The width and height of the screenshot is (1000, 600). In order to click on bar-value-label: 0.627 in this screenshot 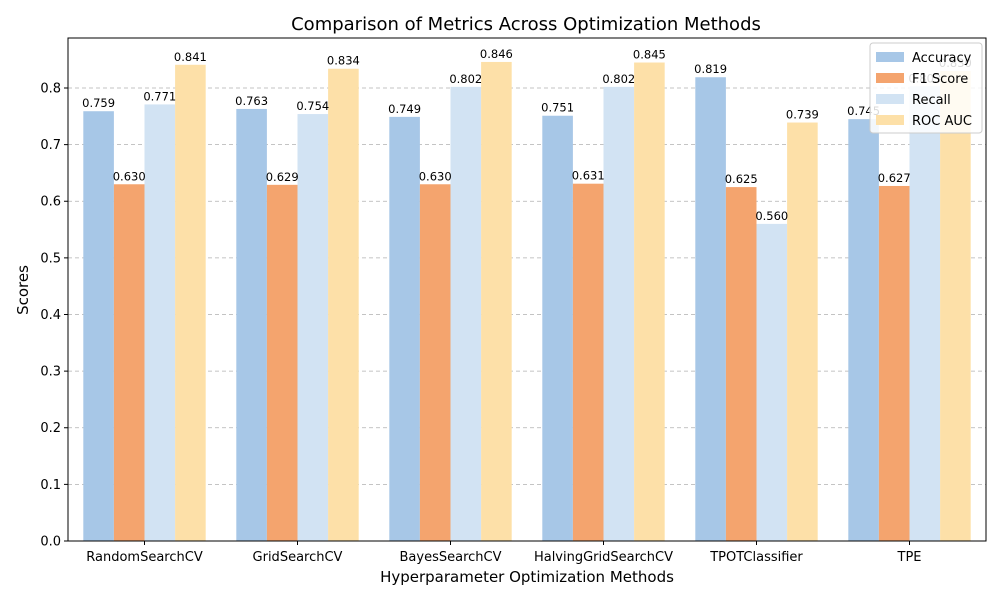, I will do `click(894, 178)`.